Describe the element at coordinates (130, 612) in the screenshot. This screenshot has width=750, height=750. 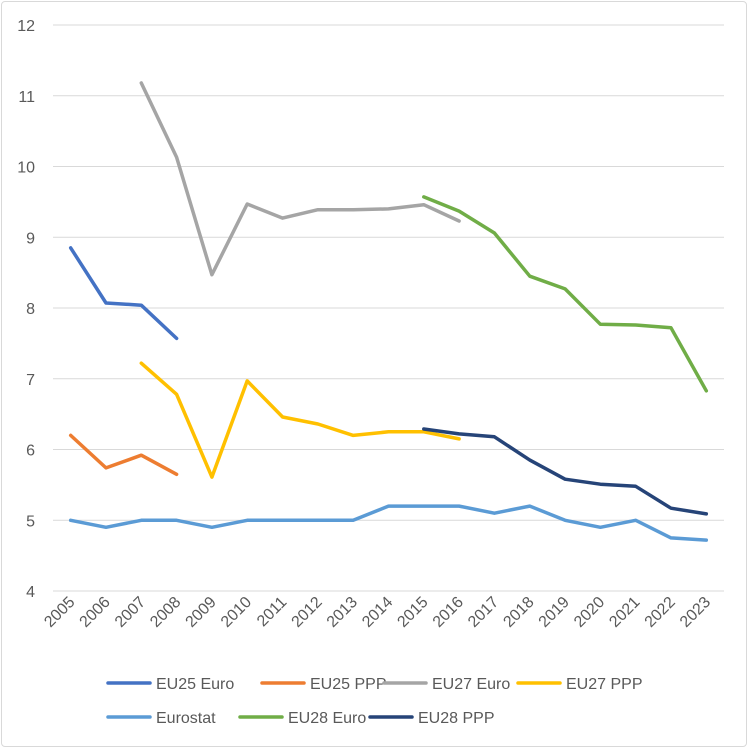
I see `x-tick-label: 2007` at that location.